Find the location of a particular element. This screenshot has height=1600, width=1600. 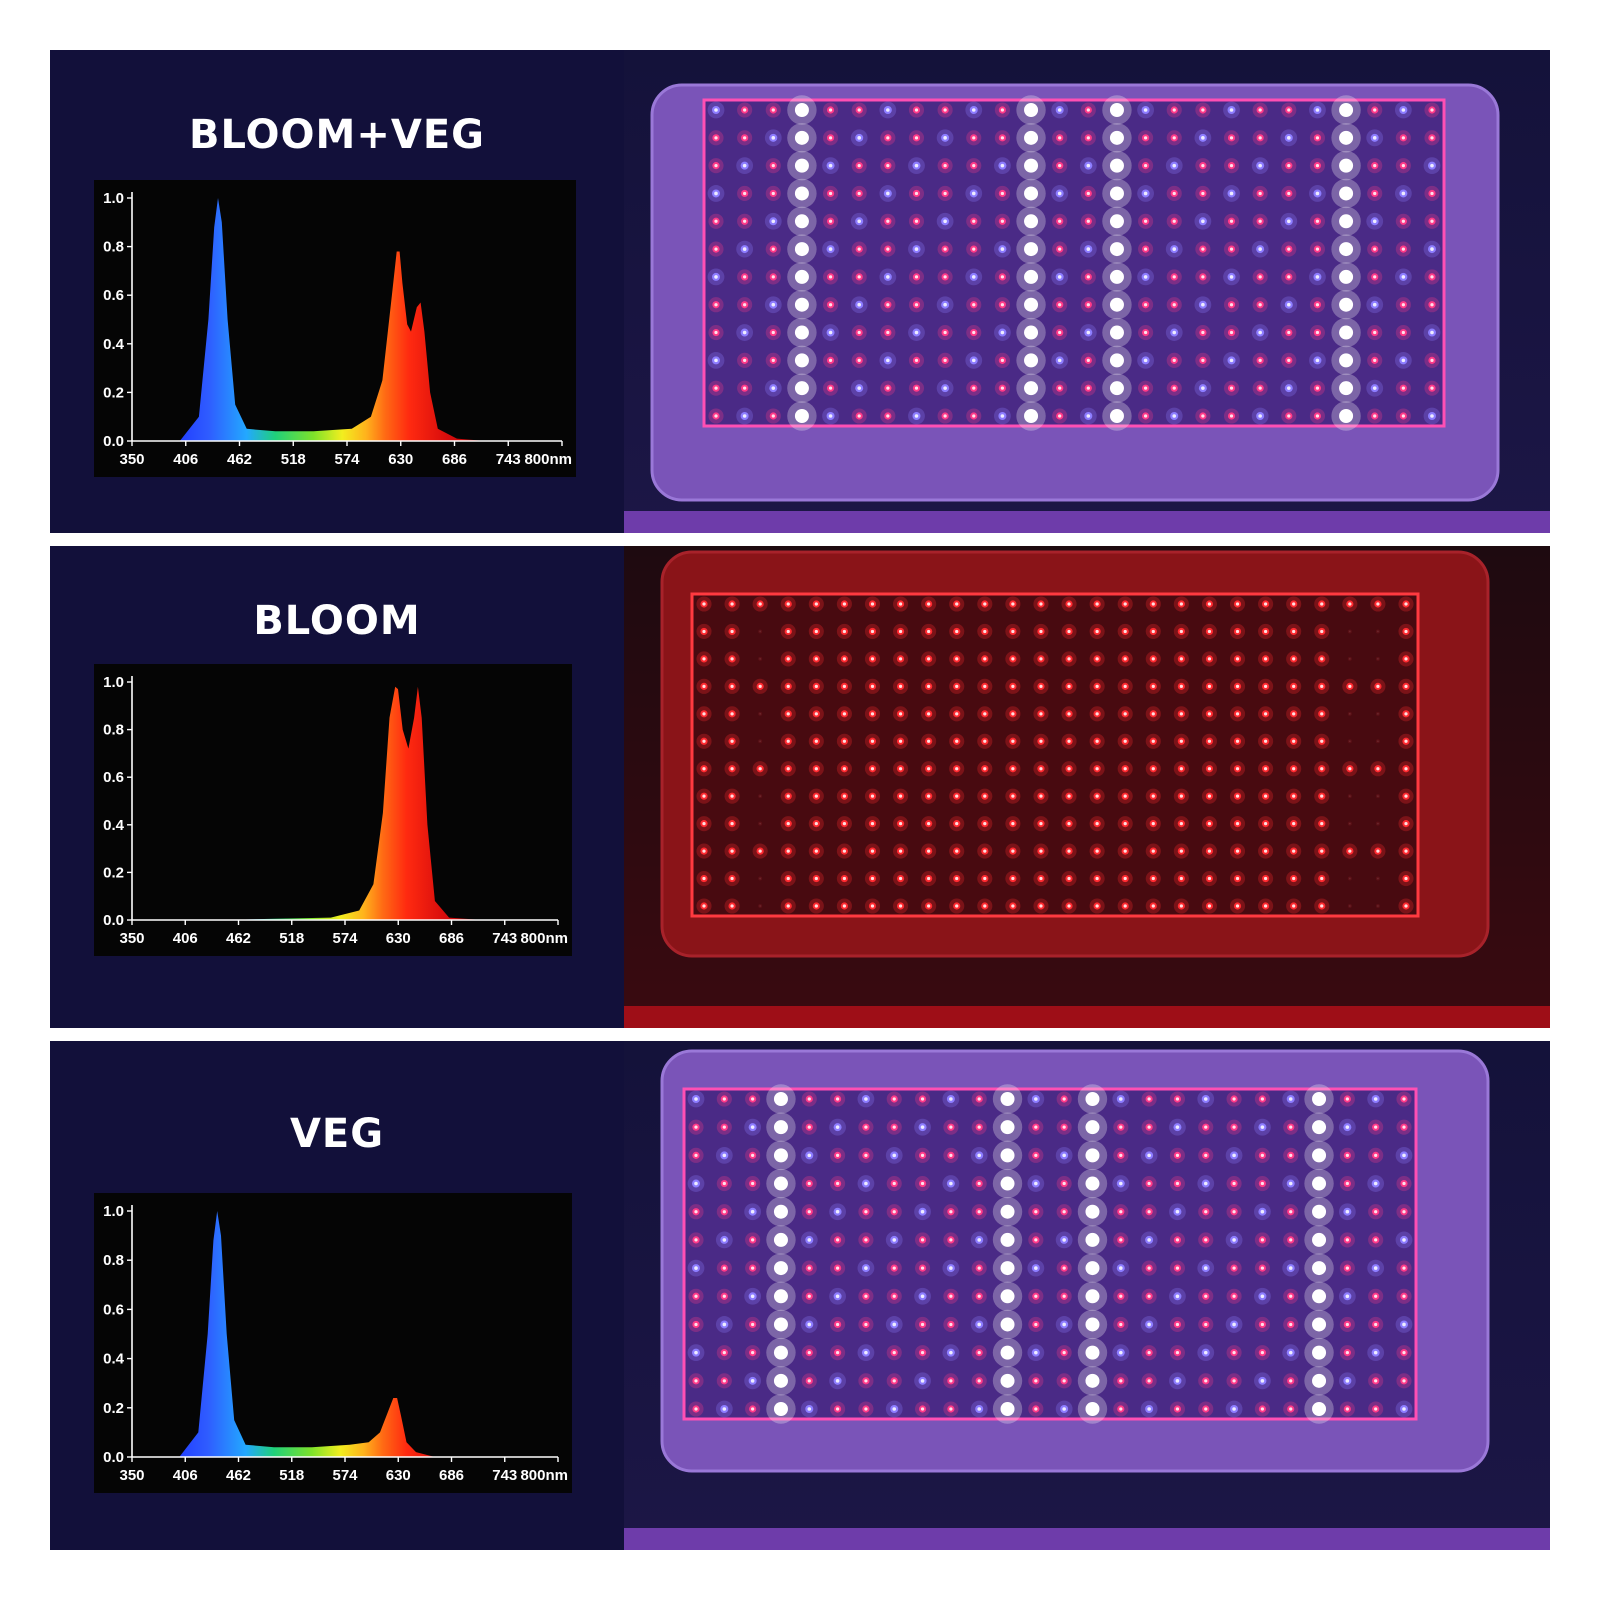

mode-title: VEG is located at coordinates (337, 1134).